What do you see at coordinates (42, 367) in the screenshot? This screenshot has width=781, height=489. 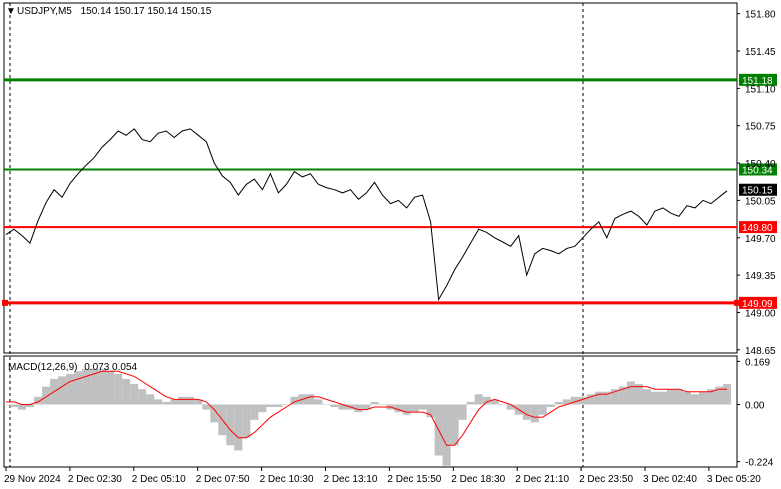 I see `macd-label: MACD(12,26,9)` at bounding box center [42, 367].